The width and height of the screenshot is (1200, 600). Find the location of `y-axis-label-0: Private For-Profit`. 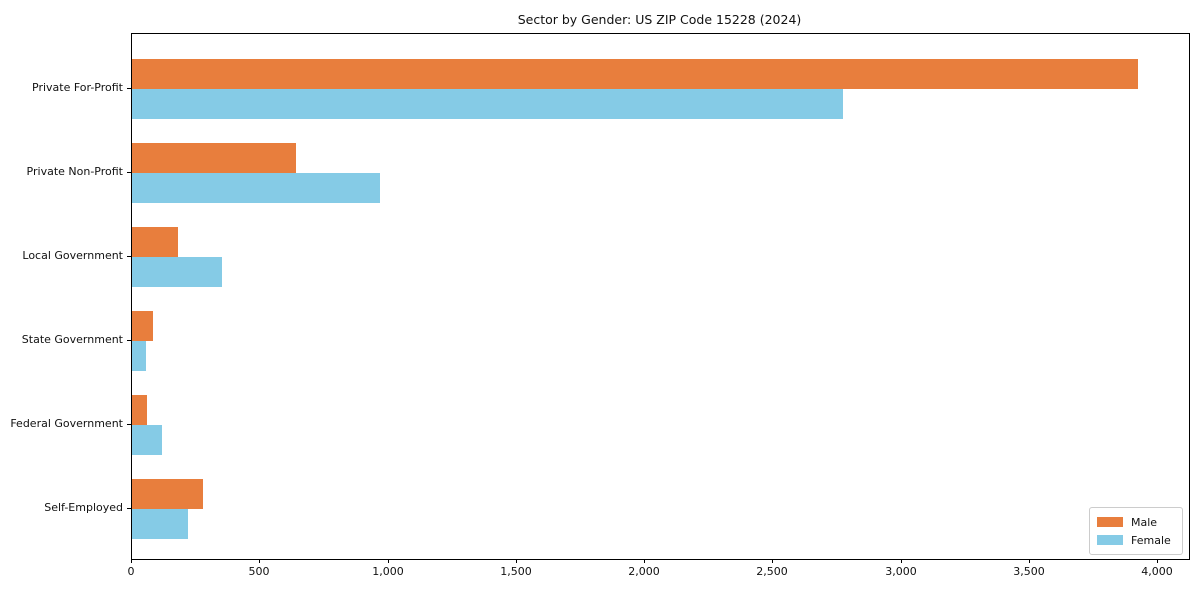

y-axis-label-0: Private For-Profit is located at coordinates (77, 87).